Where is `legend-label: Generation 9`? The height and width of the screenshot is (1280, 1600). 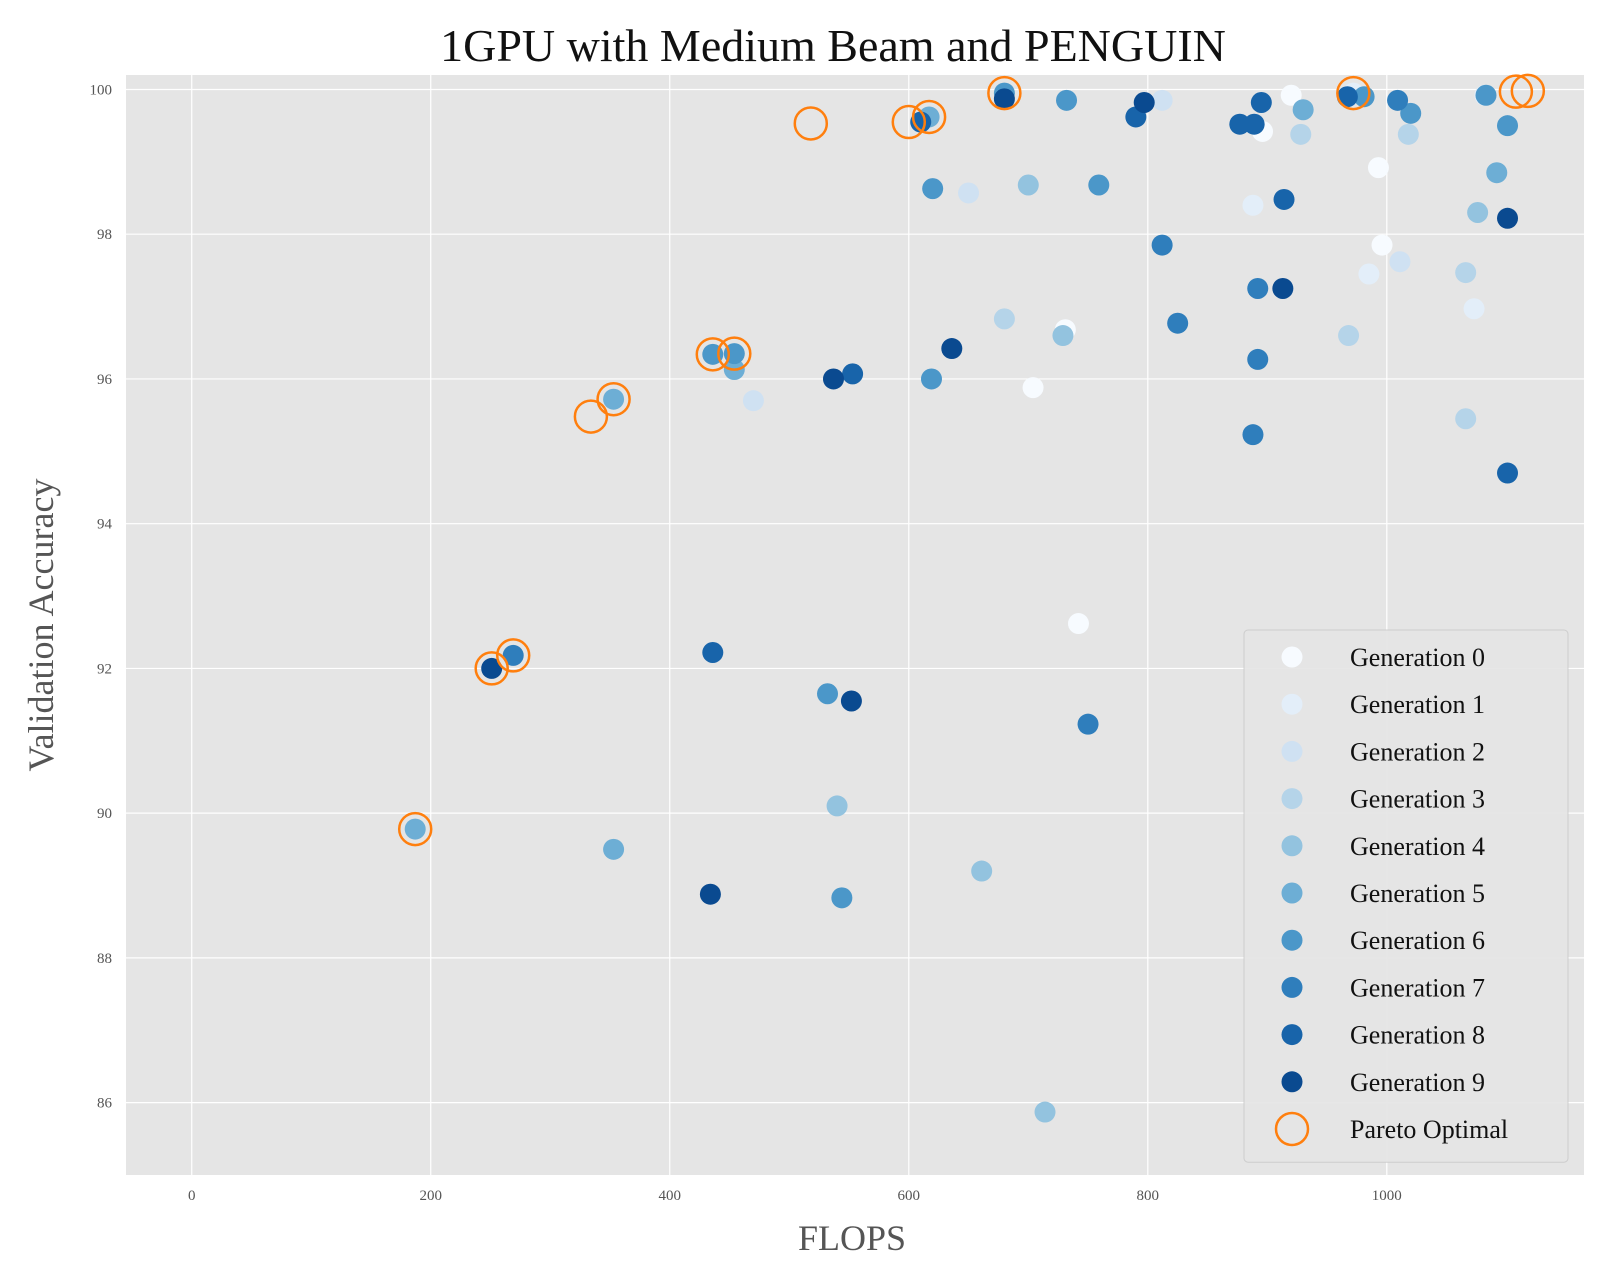
legend-label: Generation 9 is located at coordinates (1417, 1082).